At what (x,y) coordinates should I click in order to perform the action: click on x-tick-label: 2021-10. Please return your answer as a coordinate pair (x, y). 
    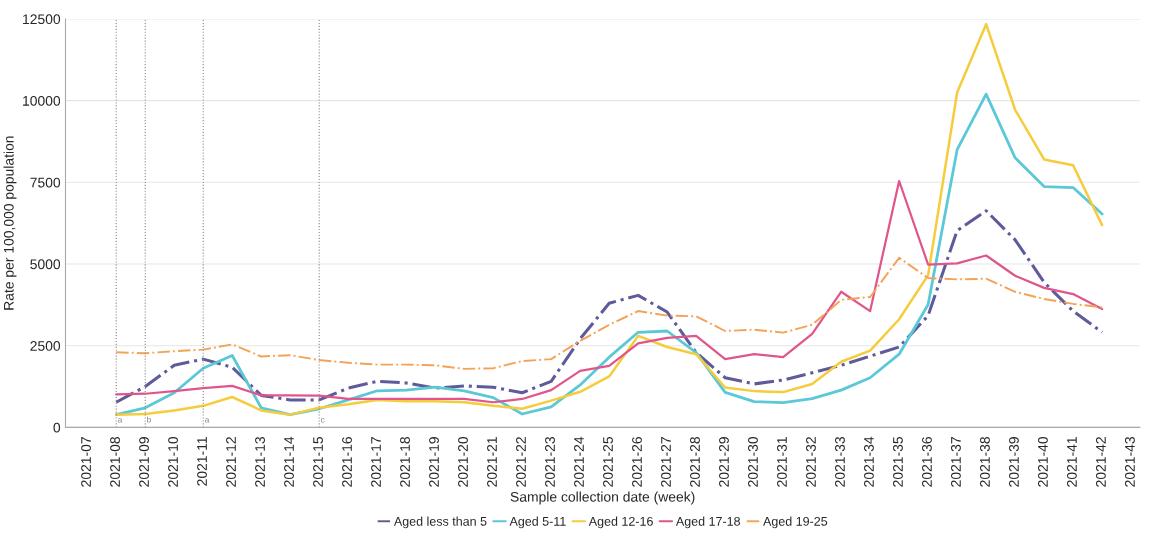
    Looking at the image, I should click on (173, 461).